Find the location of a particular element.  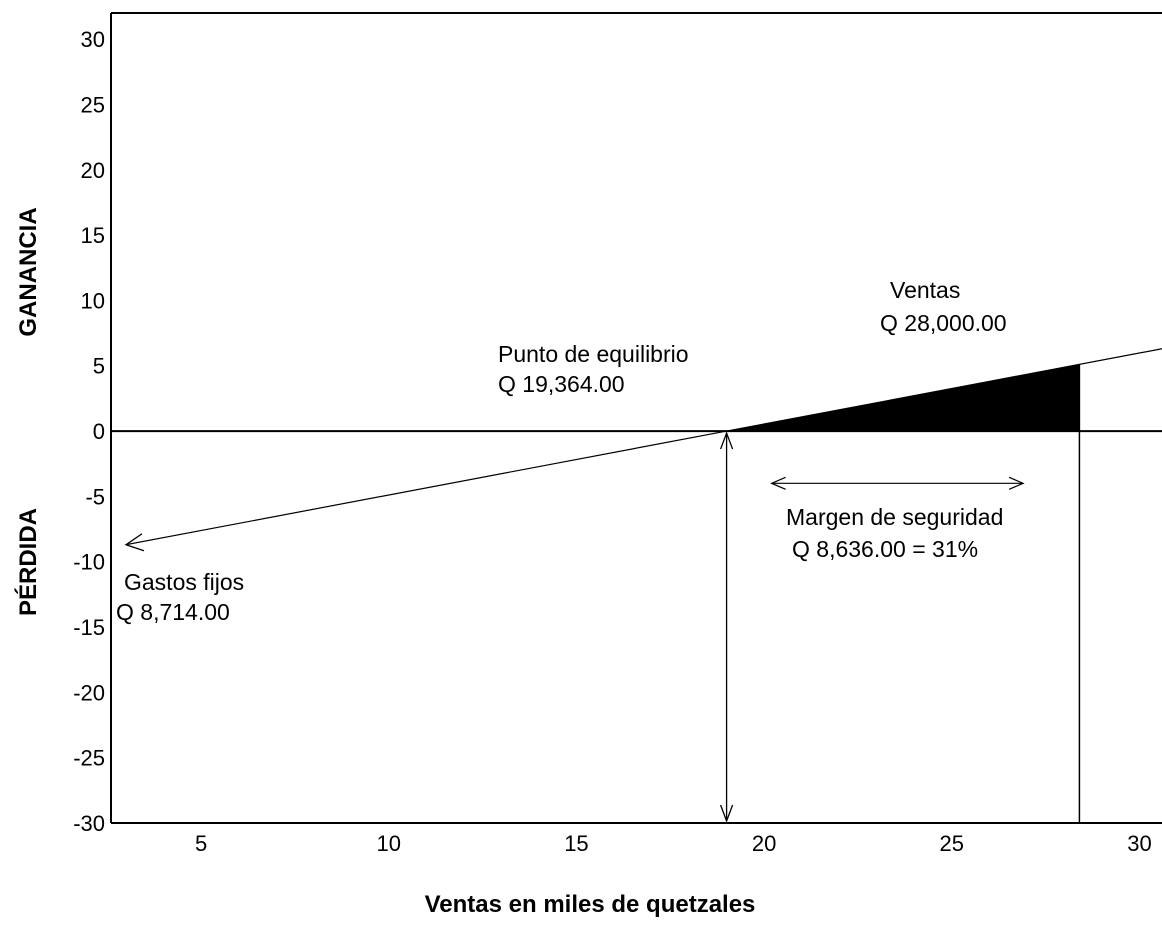

x-tick-label: 20 is located at coordinates (764, 843).